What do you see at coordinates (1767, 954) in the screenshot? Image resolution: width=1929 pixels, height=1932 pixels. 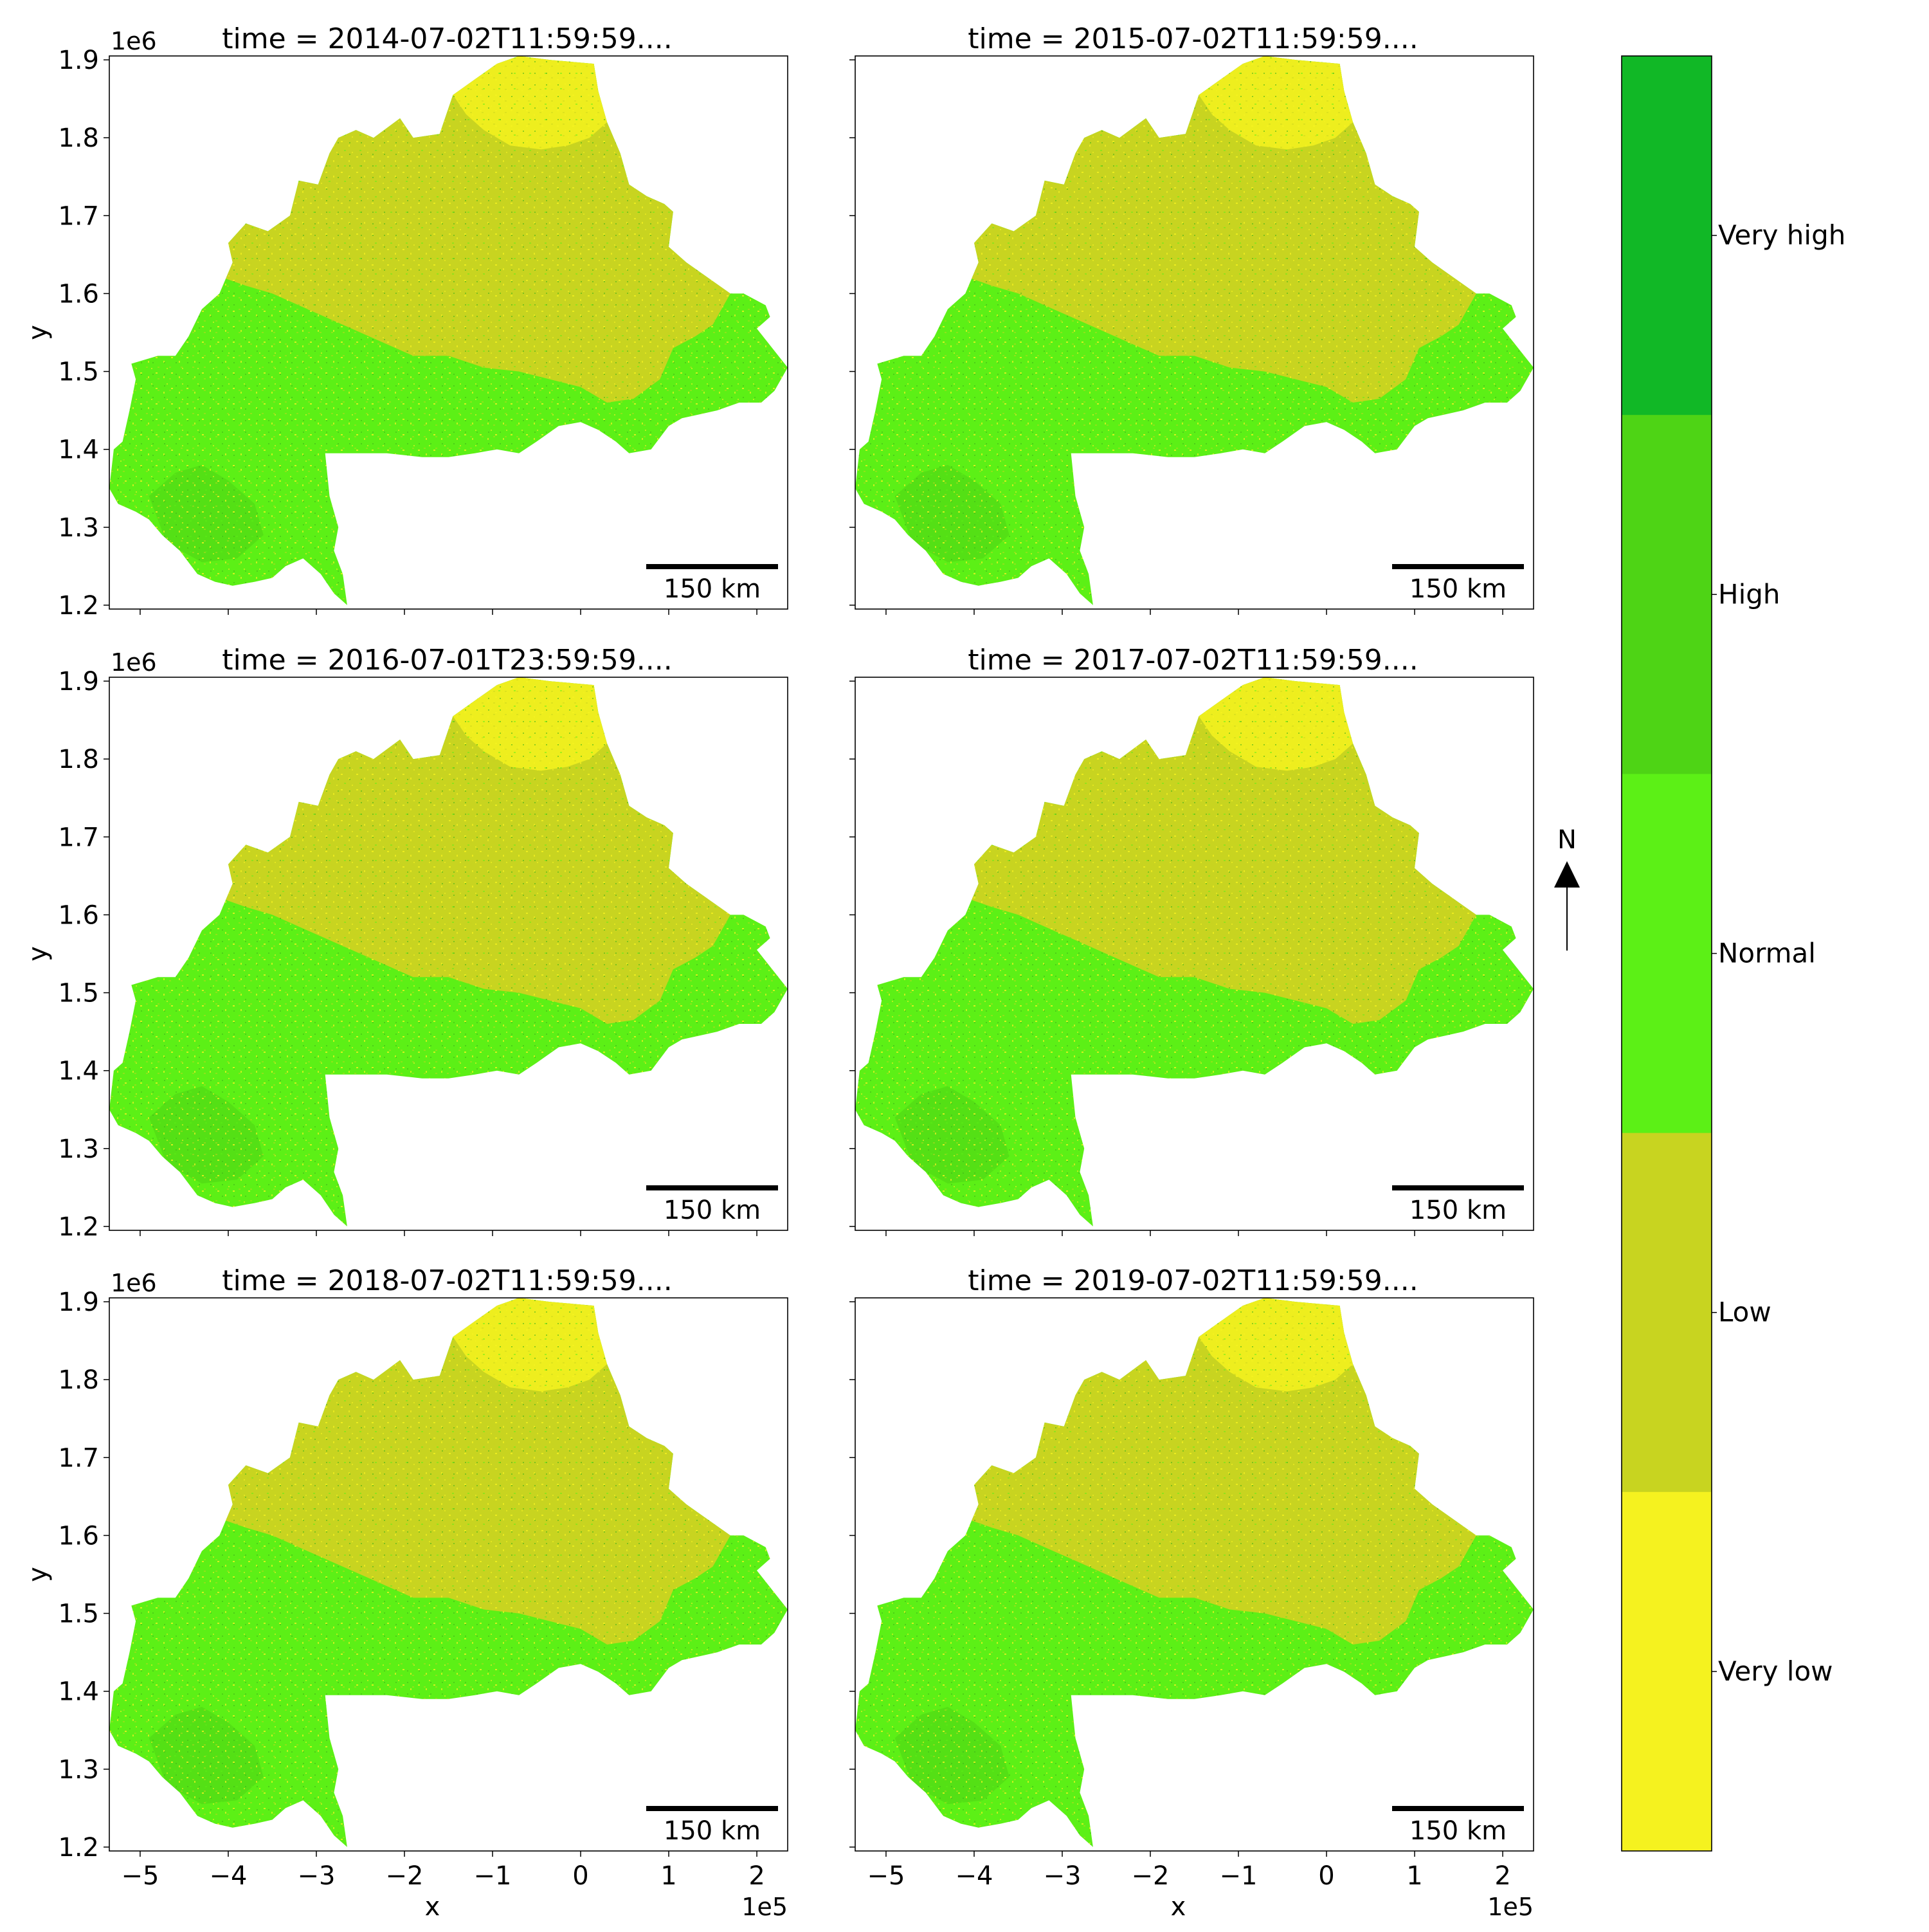 I see `colorbar-label: Normal` at bounding box center [1767, 954].